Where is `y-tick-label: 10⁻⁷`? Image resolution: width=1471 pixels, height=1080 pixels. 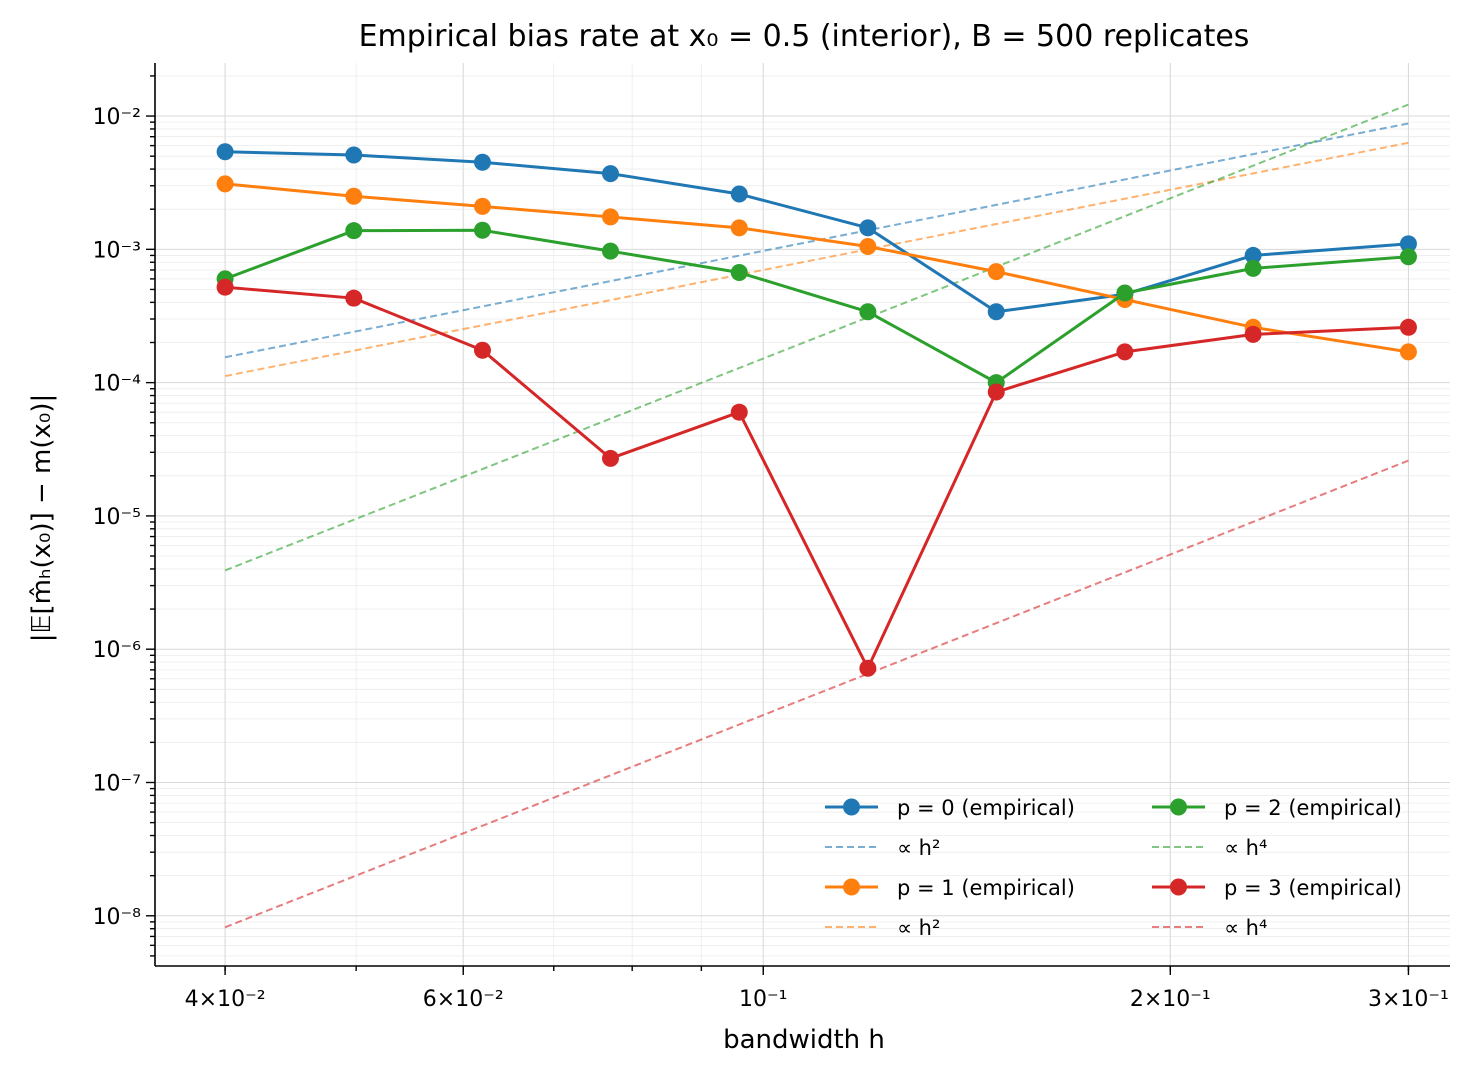
y-tick-label: 10⁻⁷ is located at coordinates (117, 783).